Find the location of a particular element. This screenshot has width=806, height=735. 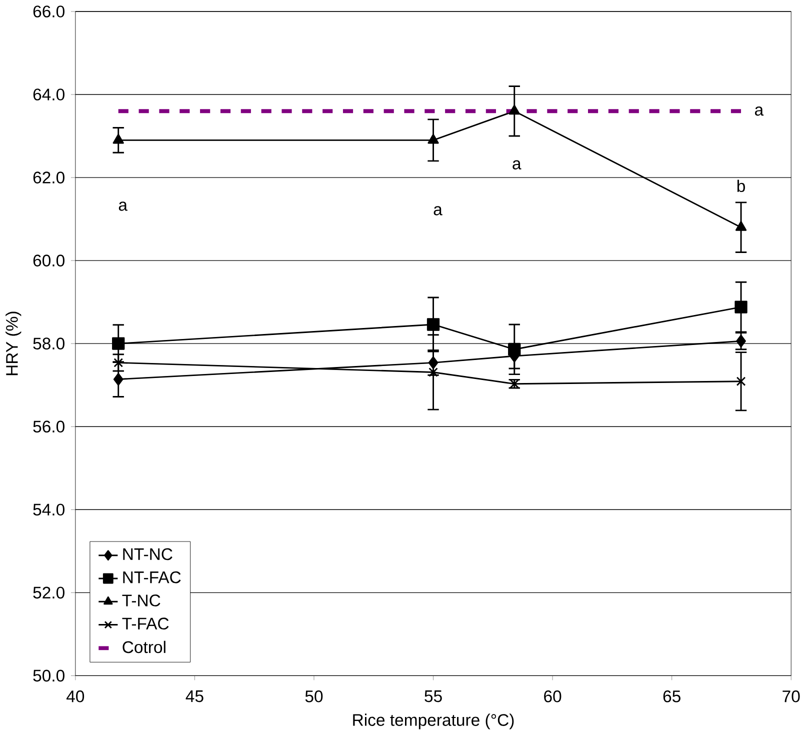

legend-label: Cotrol is located at coordinates (144, 647).